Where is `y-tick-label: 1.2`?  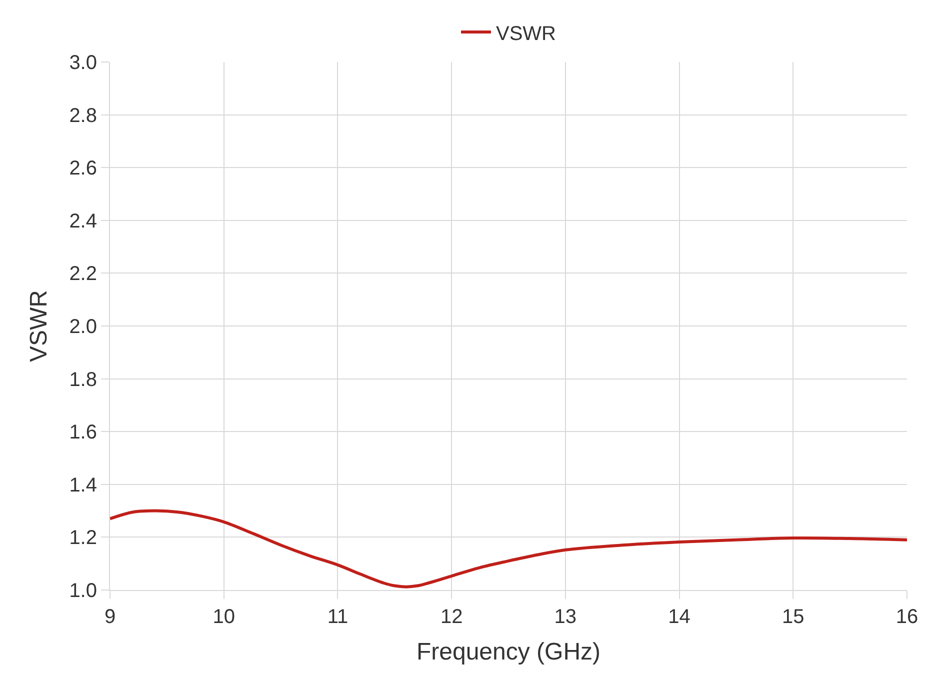 y-tick-label: 1.2 is located at coordinates (83, 538).